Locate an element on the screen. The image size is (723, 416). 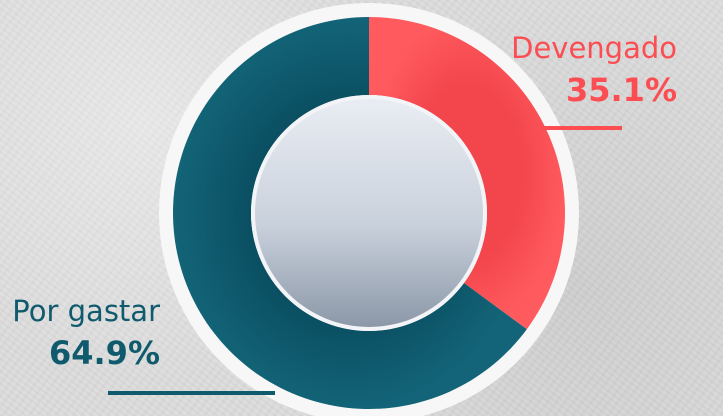
slice-value-por-gastar: 64.9% is located at coordinates (104, 353).